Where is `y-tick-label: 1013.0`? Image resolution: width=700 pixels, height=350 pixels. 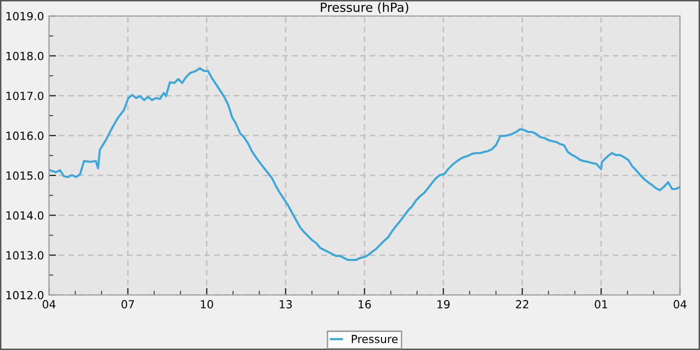 y-tick-label: 1013.0 is located at coordinates (25, 255).